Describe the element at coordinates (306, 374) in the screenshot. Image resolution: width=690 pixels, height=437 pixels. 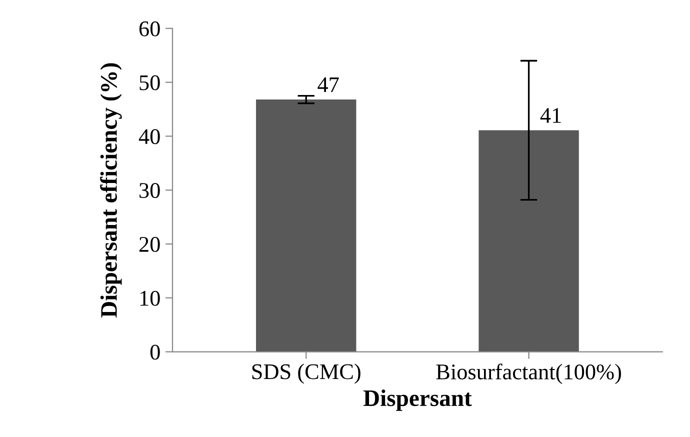
I see `x-tick-label: SDS (CMC)` at that location.